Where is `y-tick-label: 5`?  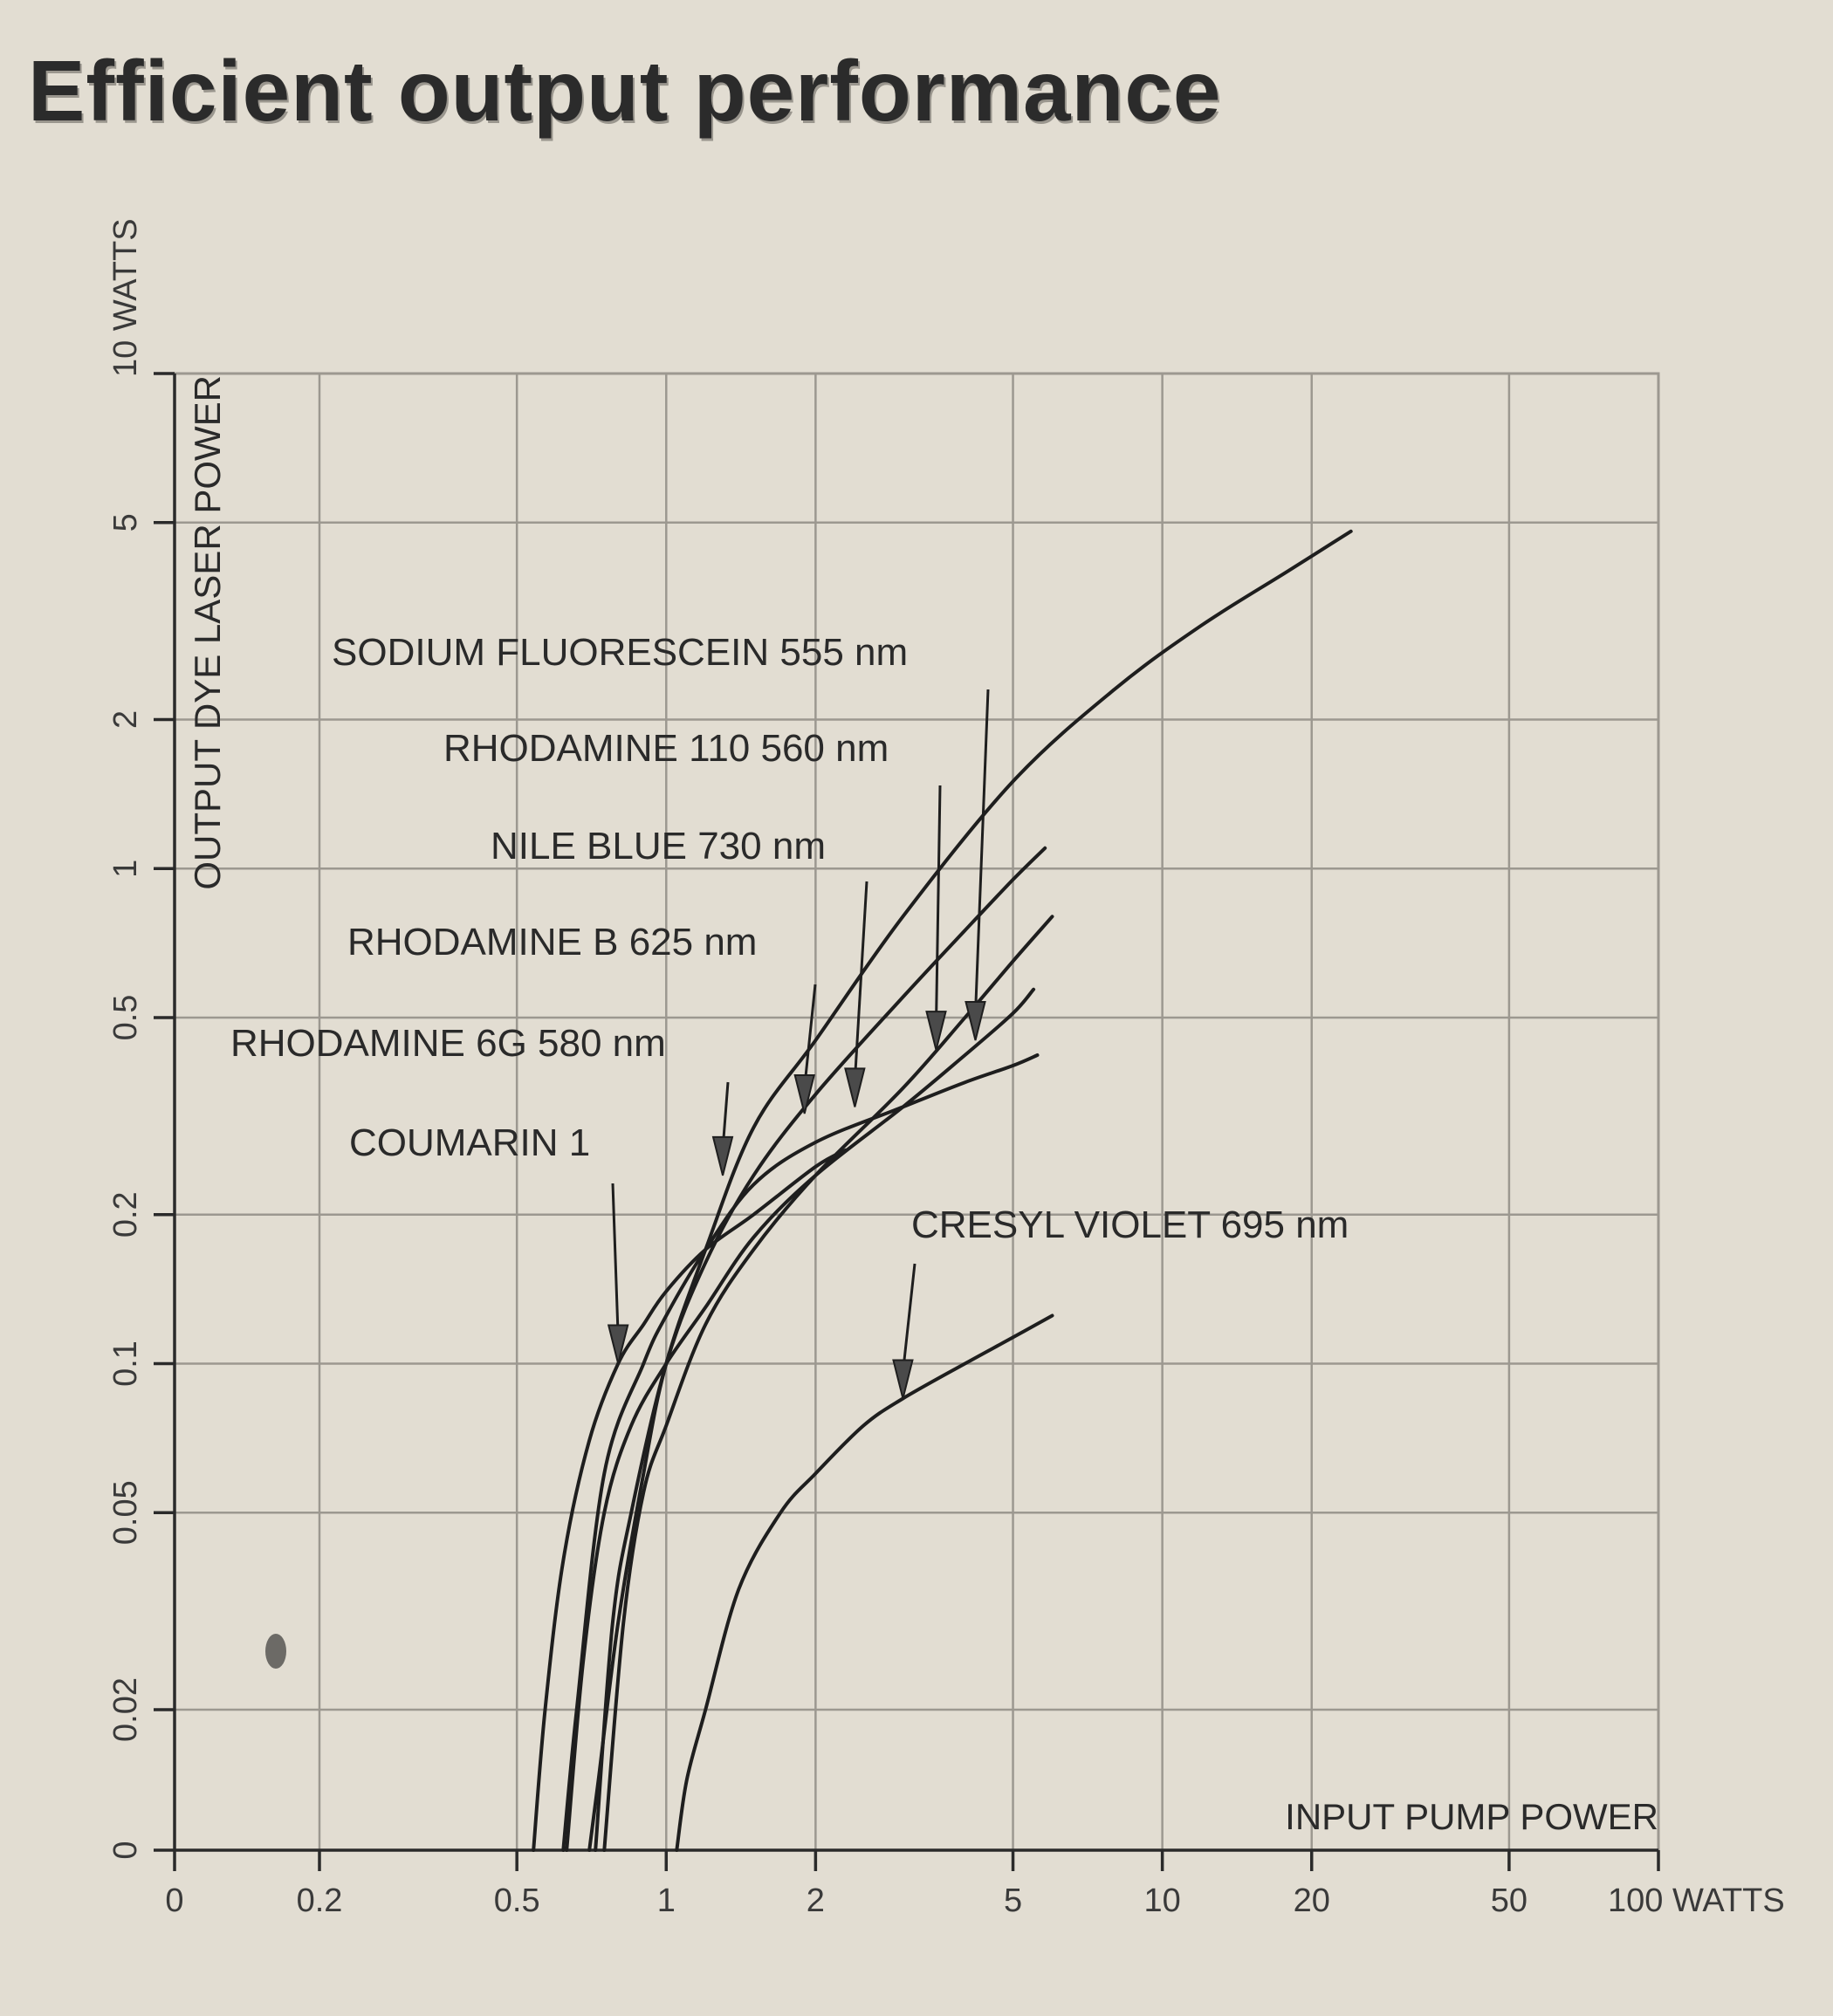 y-tick-label: 5 is located at coordinates (125, 522).